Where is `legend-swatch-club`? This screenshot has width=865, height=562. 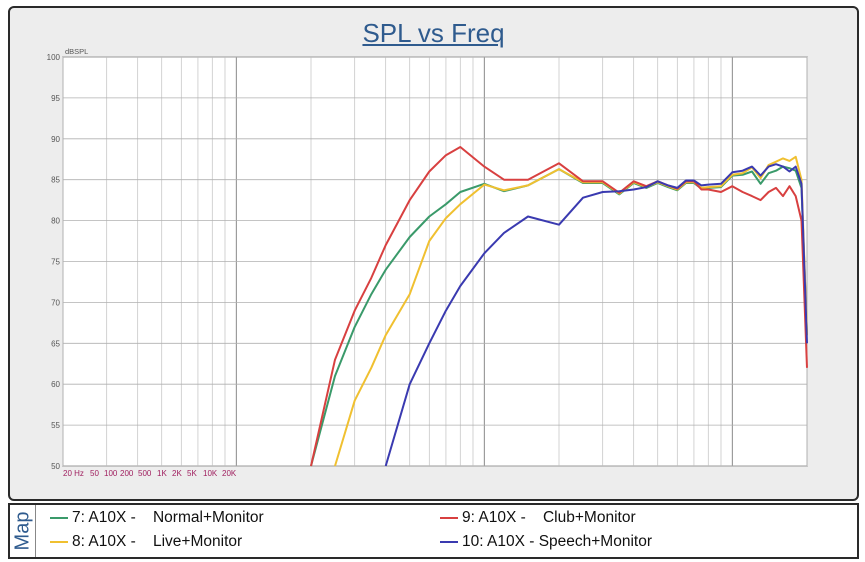 legend-swatch-club is located at coordinates (449, 518).